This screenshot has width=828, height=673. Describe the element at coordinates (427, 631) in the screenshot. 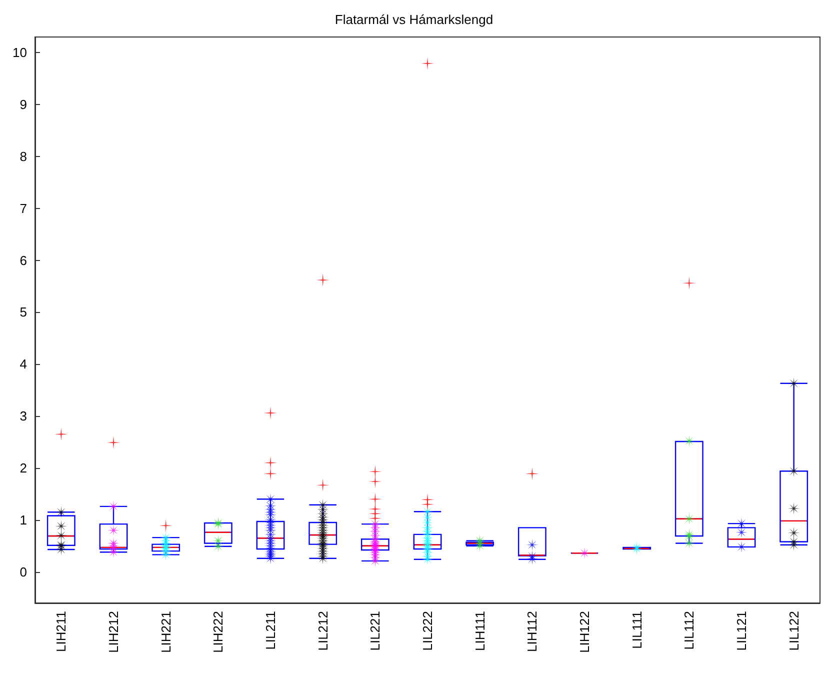

I see `x-tick-label: LIL222` at that location.